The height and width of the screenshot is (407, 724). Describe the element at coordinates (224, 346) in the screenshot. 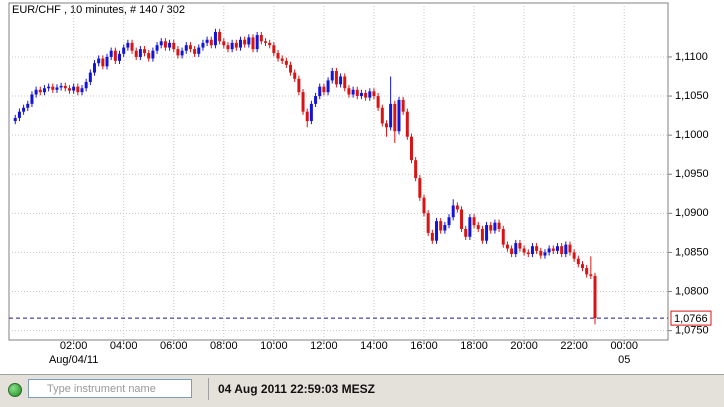

I see `x-tick-label: 08:00` at that location.